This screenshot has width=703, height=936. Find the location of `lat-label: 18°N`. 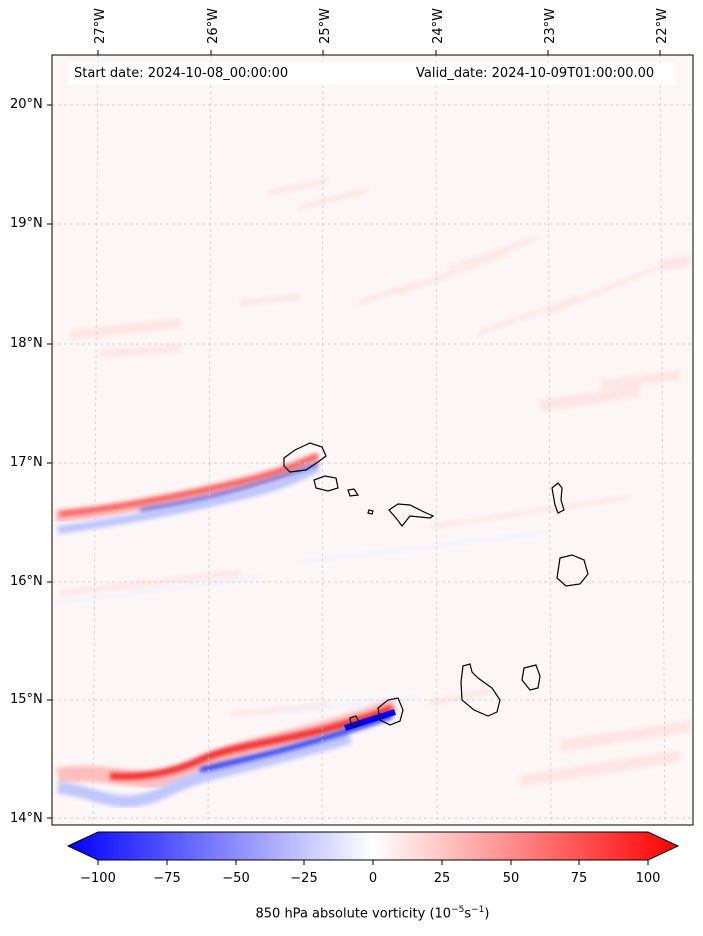

lat-label: 18°N is located at coordinates (26, 343).